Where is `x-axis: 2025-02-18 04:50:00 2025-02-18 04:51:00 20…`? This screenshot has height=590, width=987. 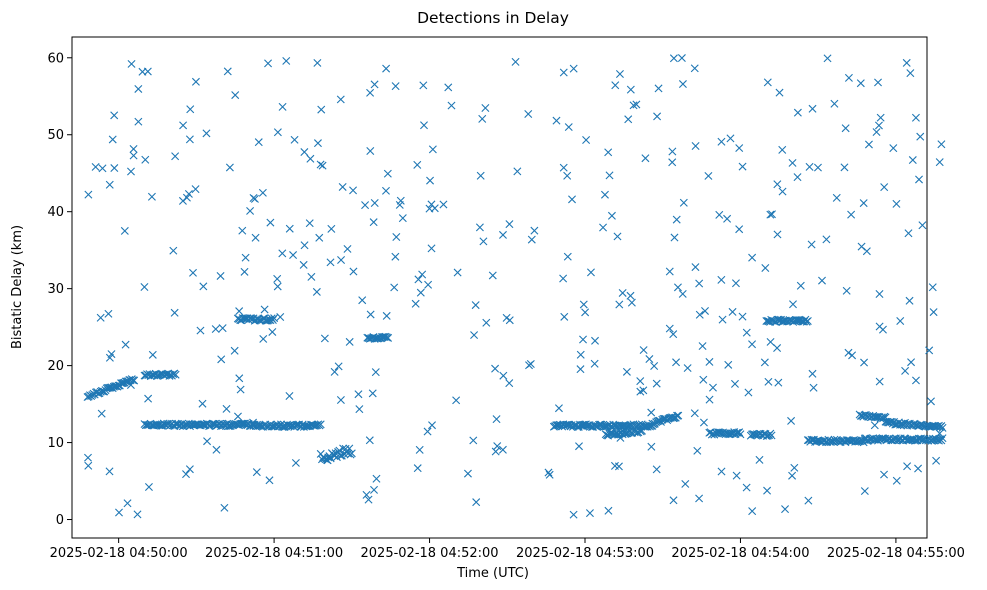
x-axis: 2025-02-18 04:50:00 2025-02-18 04:51:00 20… is located at coordinates (507, 549).